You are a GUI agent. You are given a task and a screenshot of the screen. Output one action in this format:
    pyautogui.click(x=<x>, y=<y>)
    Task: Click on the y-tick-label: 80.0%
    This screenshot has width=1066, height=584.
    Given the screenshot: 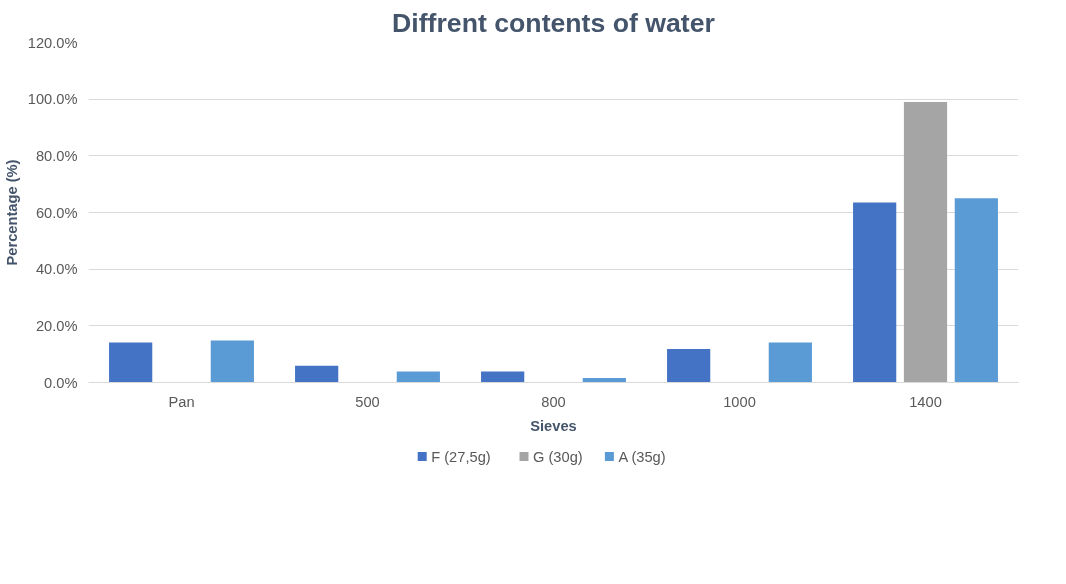 What is the action you would take?
    pyautogui.click(x=56, y=155)
    